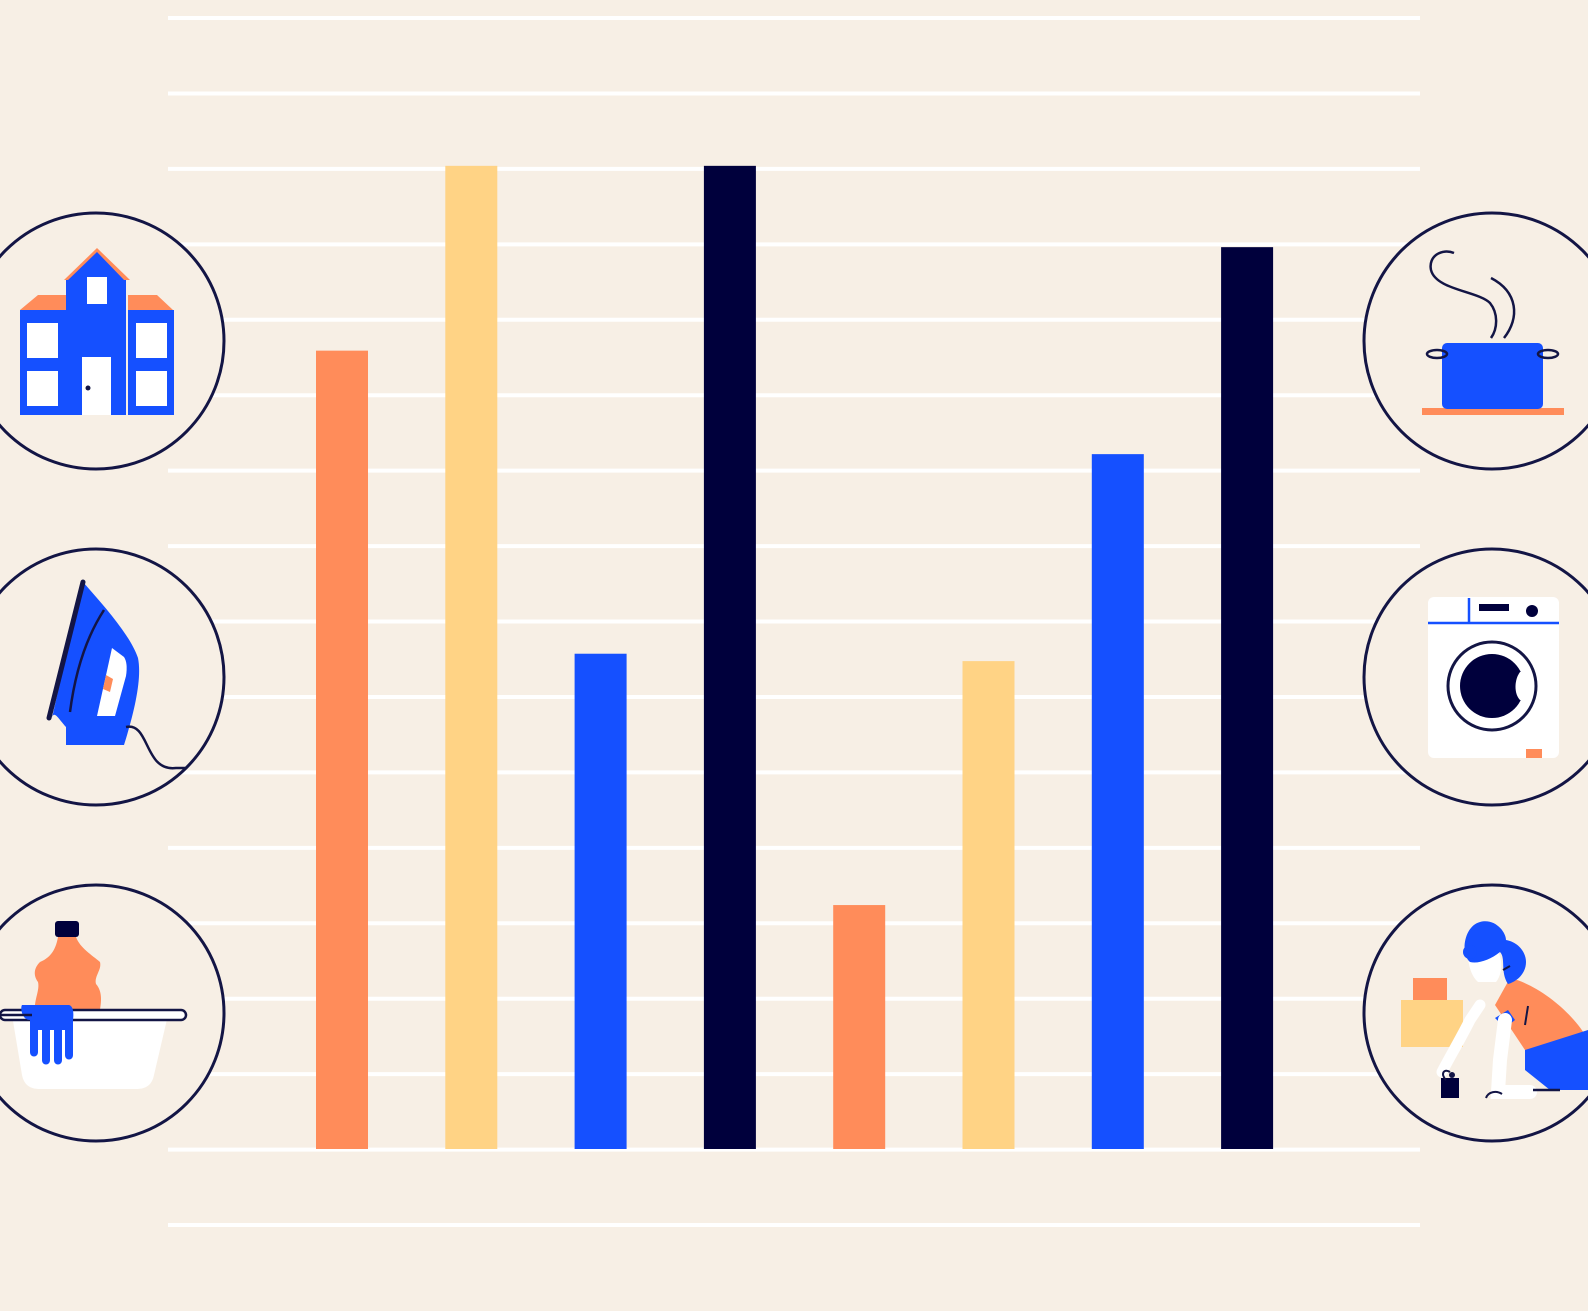  What do you see at coordinates (113, 677) in the screenshot?
I see `clothes-iron-icon` at bounding box center [113, 677].